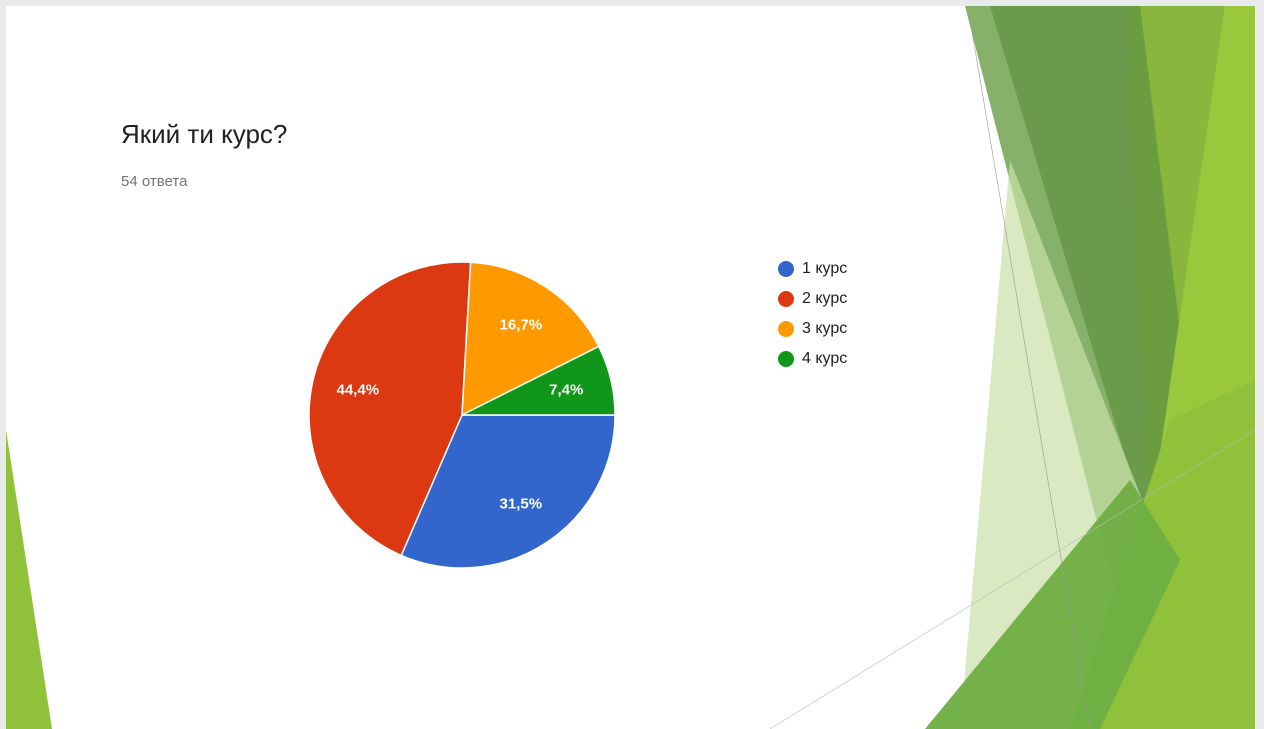  Describe the element at coordinates (824, 298) in the screenshot. I see `legend-label: 2 курс` at that location.